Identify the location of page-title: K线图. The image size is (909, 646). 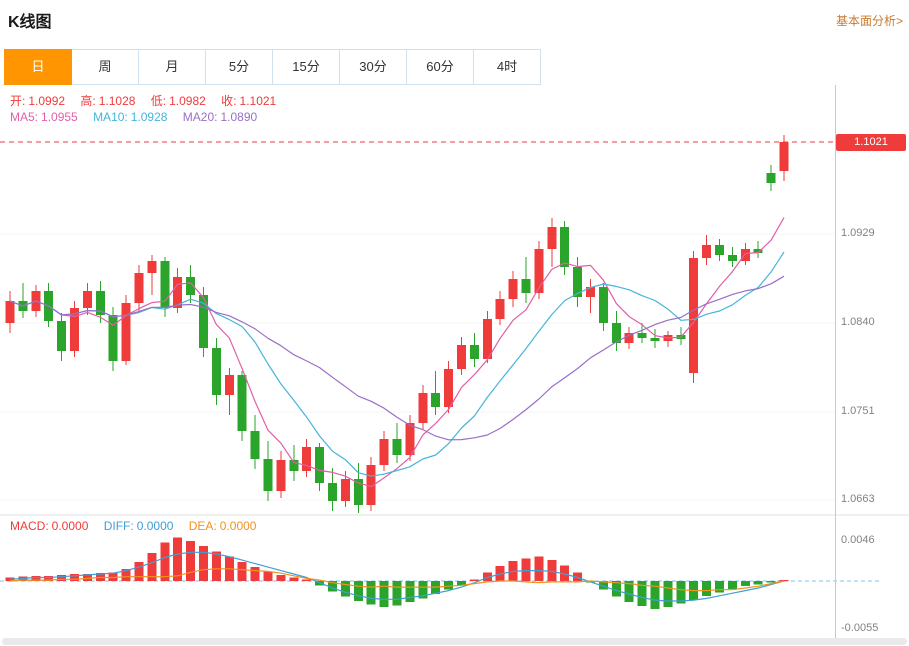
(30, 22).